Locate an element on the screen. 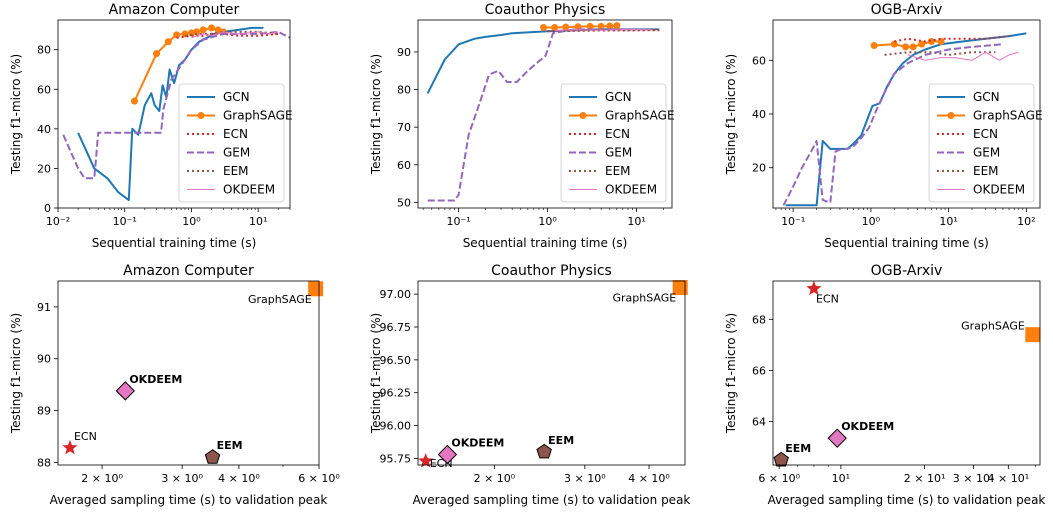  x-tick-label: 10⁻² is located at coordinates (58, 221).